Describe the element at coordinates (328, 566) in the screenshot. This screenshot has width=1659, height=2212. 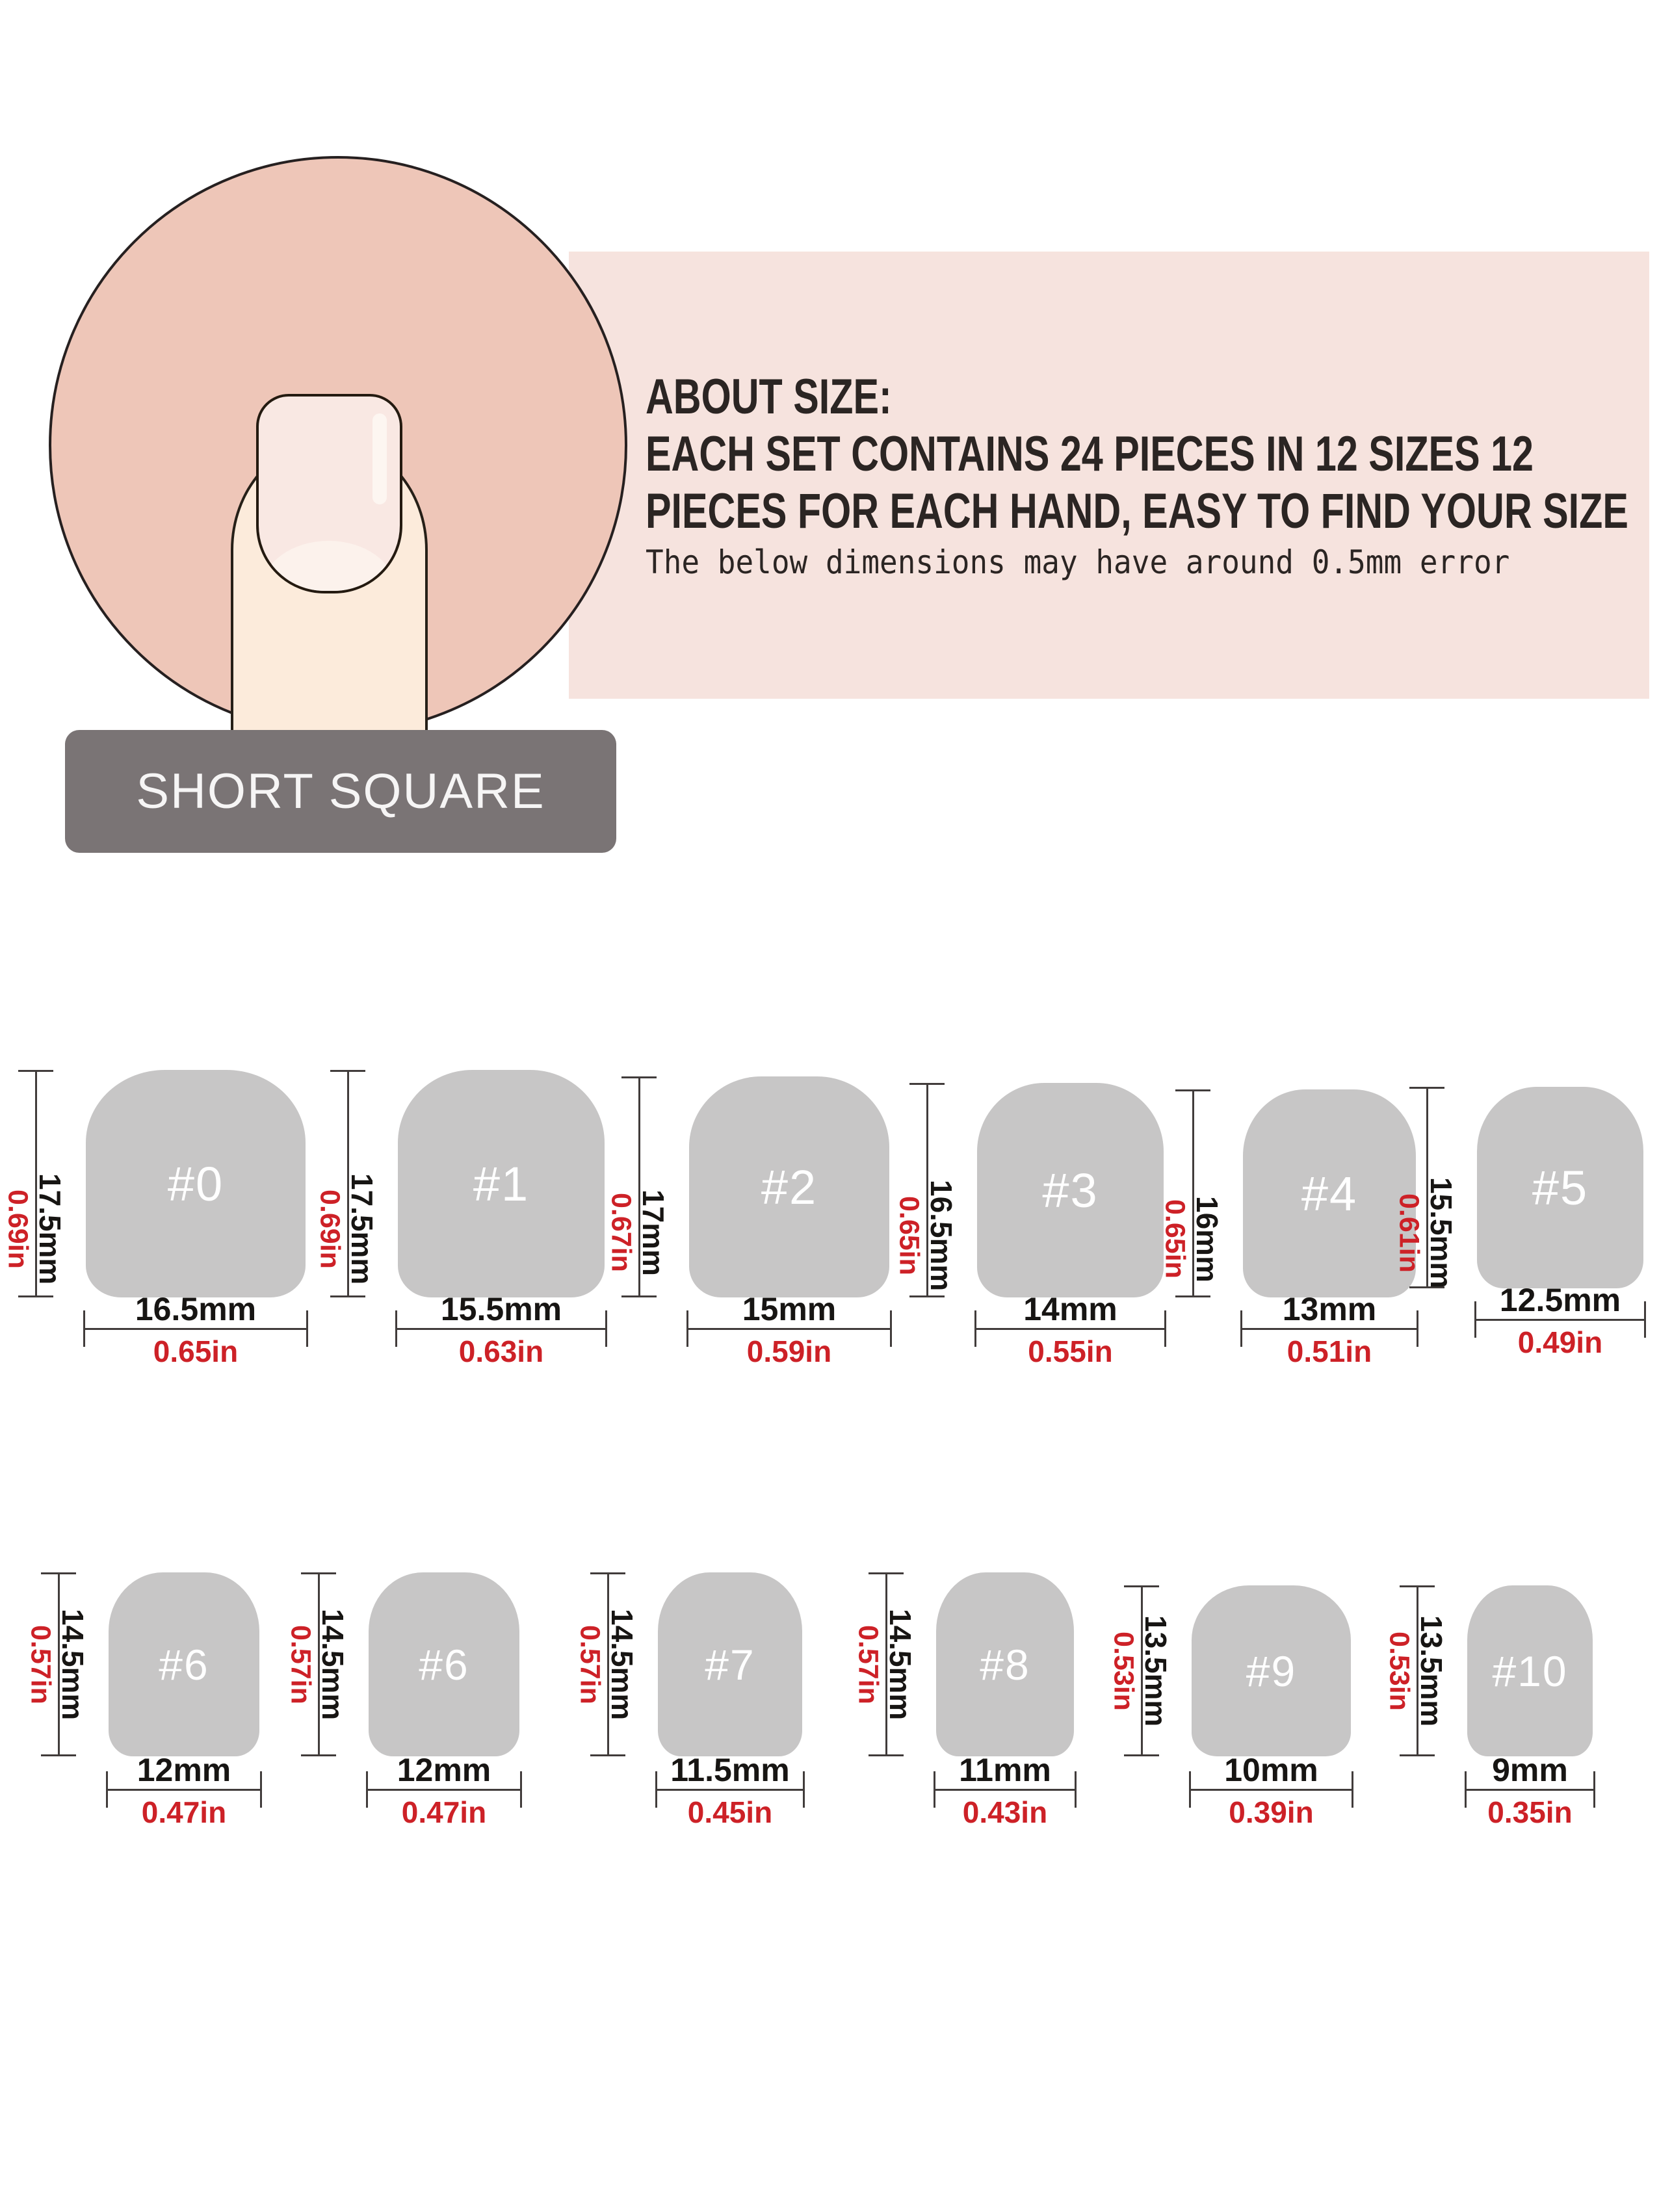
I see `nail-lunula` at that location.